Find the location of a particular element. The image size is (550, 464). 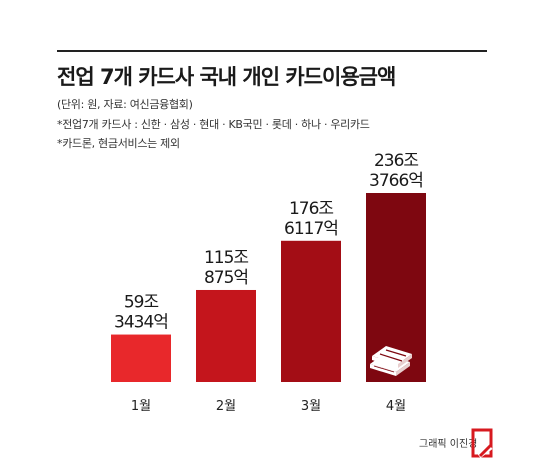

data-label-3-jo: 176조 is located at coordinates (311, 209).